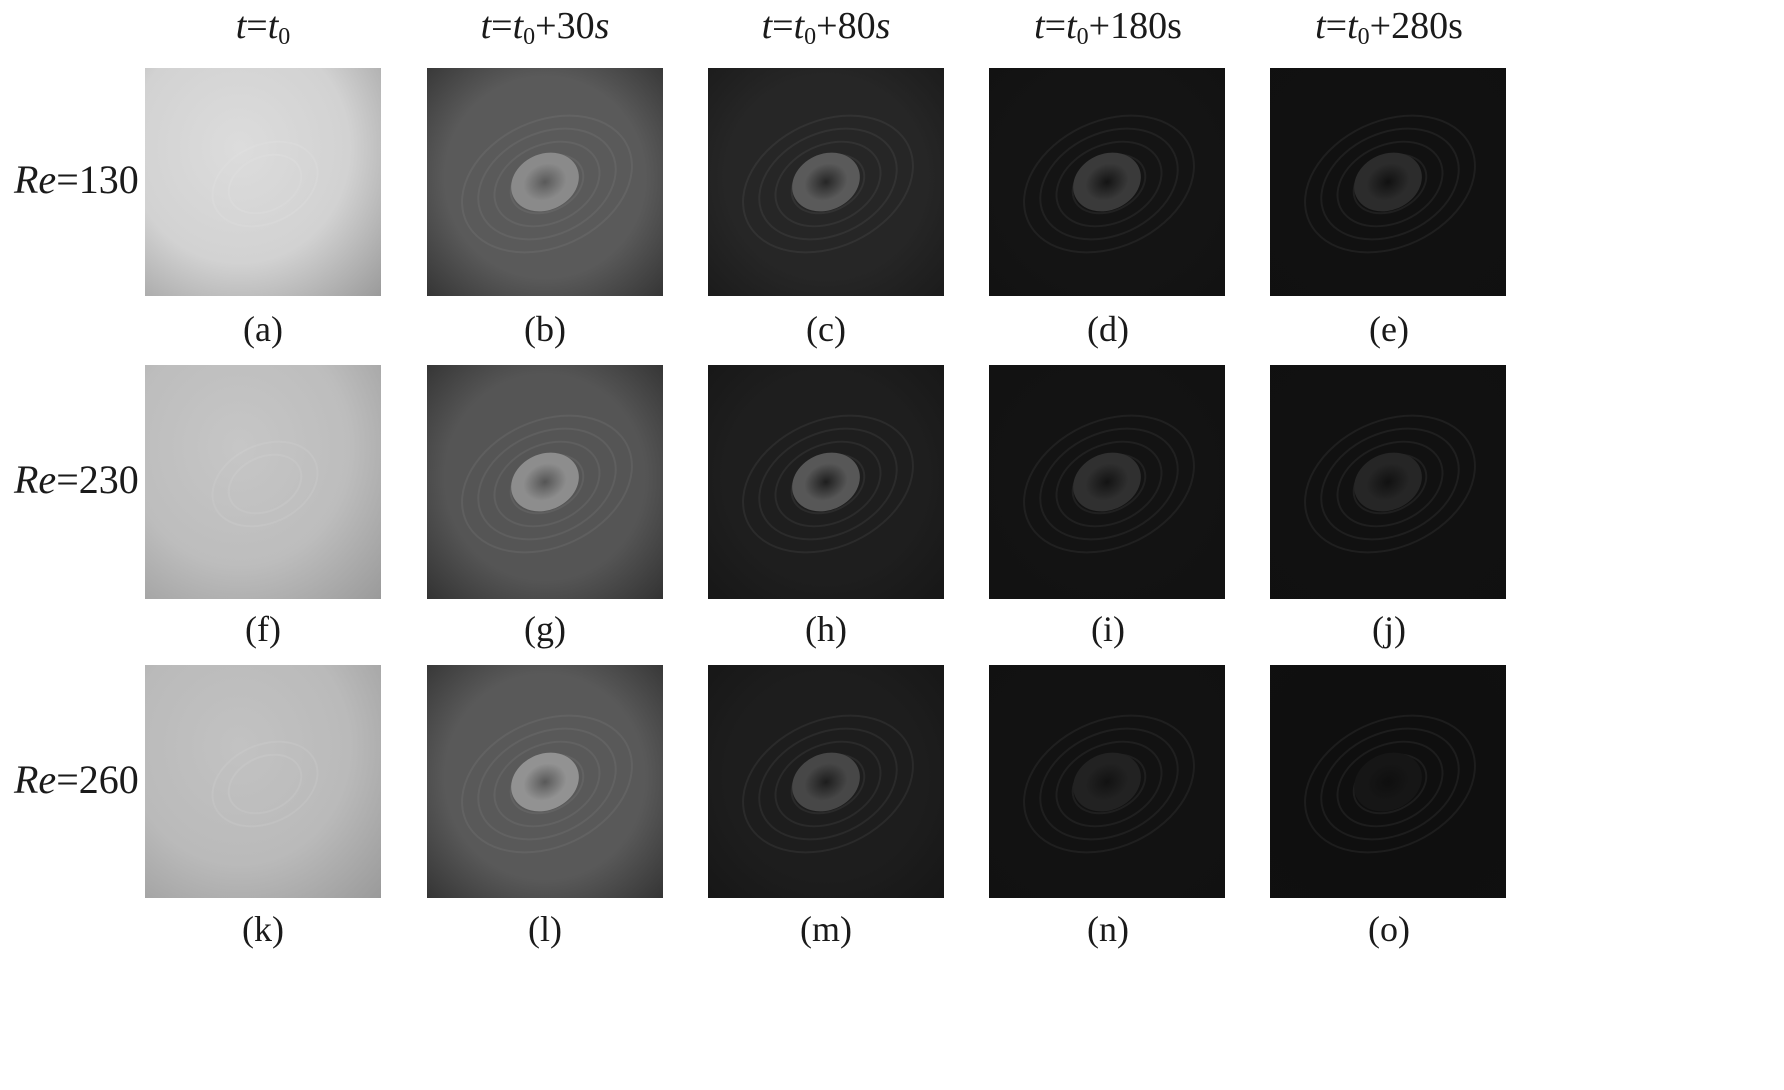 The width and height of the screenshot is (1784, 1090). What do you see at coordinates (1389, 929) in the screenshot?
I see `panel-caption: (o)` at bounding box center [1389, 929].